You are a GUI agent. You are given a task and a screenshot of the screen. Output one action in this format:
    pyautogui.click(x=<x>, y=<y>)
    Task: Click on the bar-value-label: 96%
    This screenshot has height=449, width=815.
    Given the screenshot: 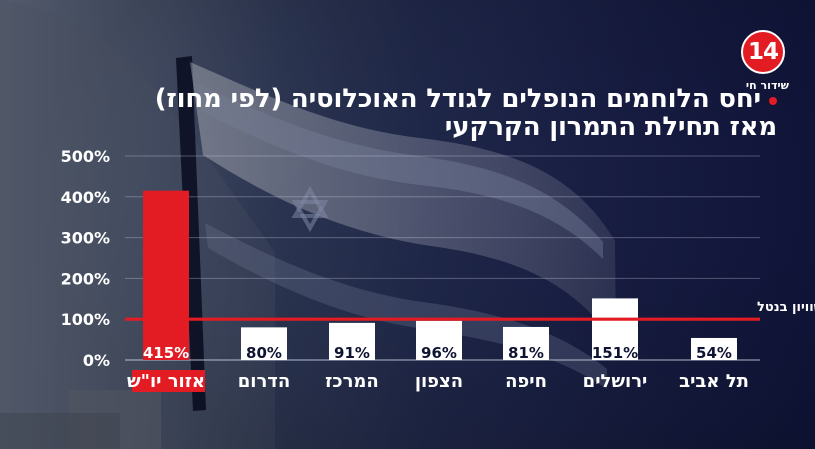 What is the action you would take?
    pyautogui.click(x=439, y=353)
    